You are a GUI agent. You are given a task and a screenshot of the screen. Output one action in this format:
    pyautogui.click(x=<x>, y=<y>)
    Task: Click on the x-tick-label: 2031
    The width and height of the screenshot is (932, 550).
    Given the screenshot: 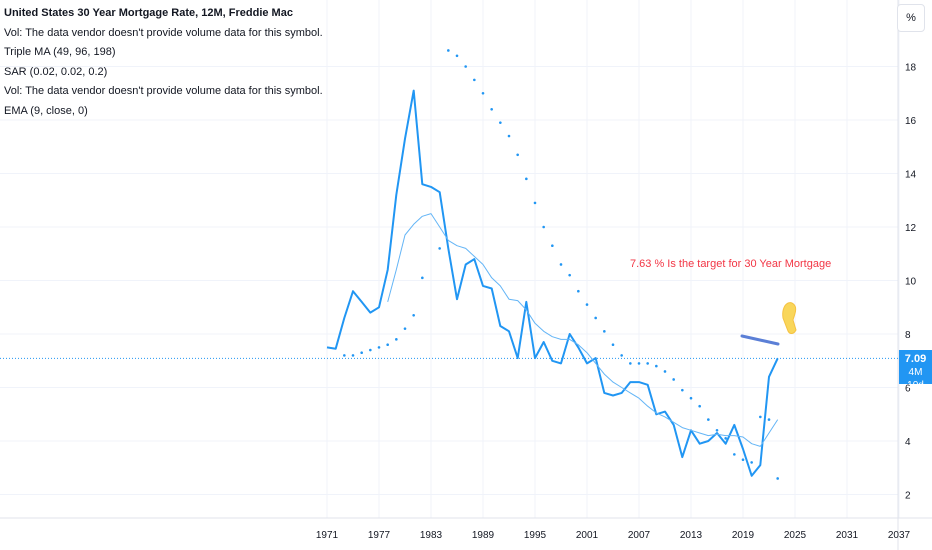 What is the action you would take?
    pyautogui.click(x=847, y=535)
    